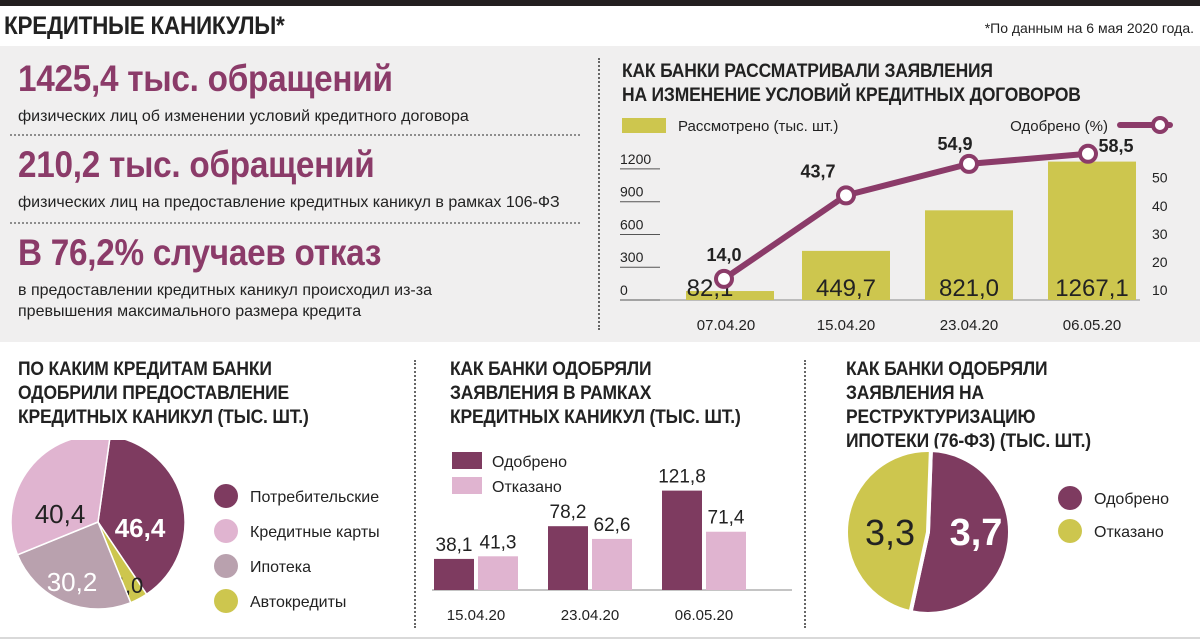  What do you see at coordinates (817, 171) in the screenshot?
I see `approved-point-label: 43,7` at bounding box center [817, 171].